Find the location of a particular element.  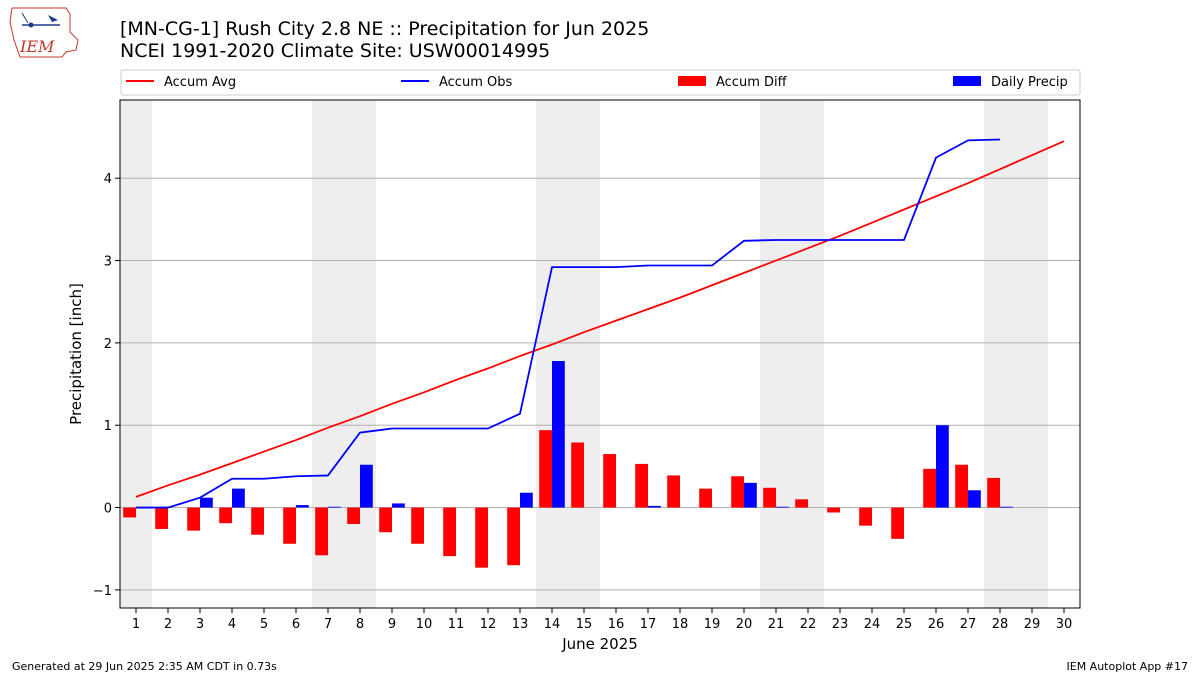

y-tick-label: −1 is located at coordinates (102, 591).